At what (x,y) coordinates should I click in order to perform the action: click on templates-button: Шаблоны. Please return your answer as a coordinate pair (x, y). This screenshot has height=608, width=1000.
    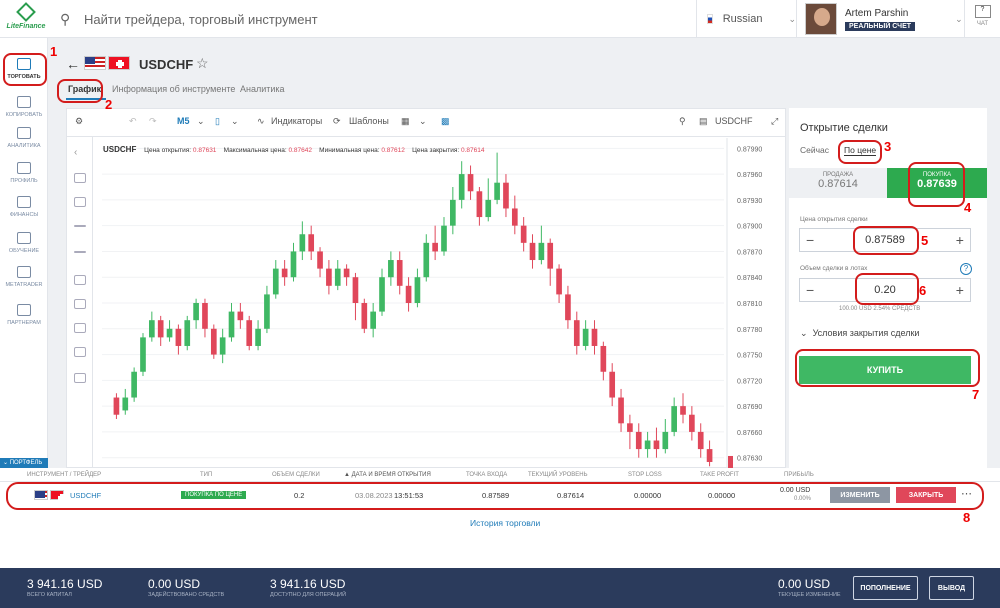
    Looking at the image, I should click on (369, 121).